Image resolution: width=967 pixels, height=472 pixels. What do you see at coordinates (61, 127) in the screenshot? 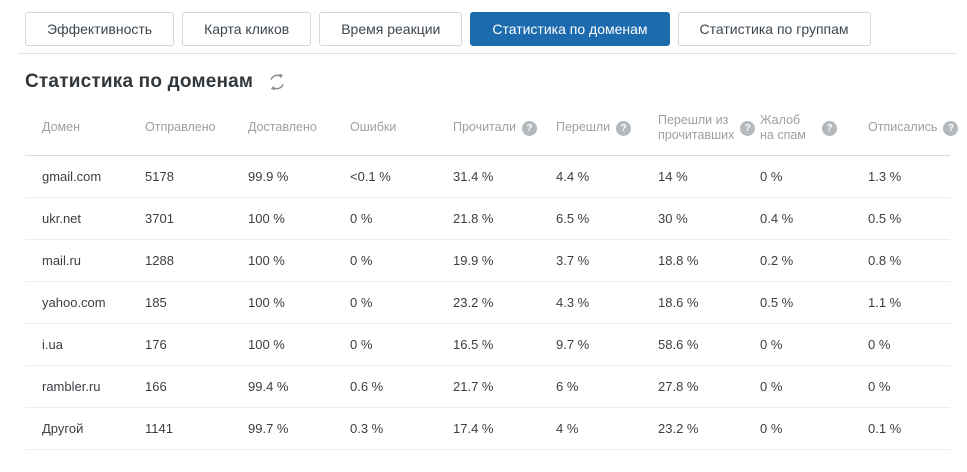
I see `column-header-label: Домен` at bounding box center [61, 127].